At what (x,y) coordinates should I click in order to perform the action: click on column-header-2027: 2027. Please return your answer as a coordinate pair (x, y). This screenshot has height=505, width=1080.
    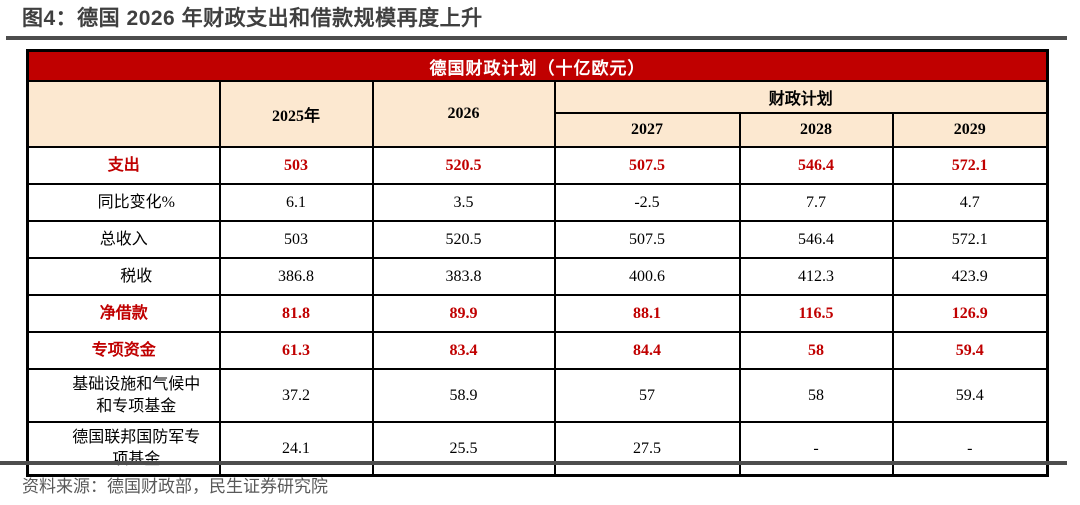
    Looking at the image, I should click on (647, 130).